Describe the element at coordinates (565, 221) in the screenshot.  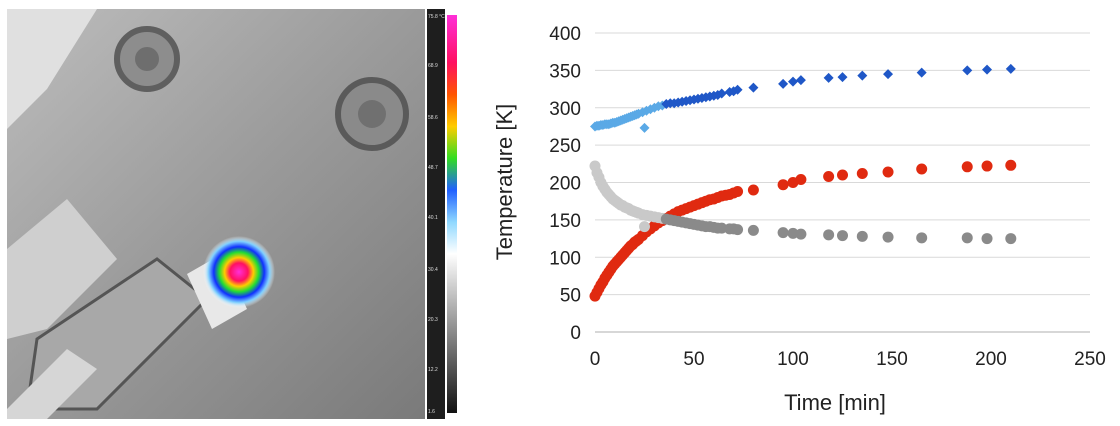
I see `y-tick-label: 150` at that location.